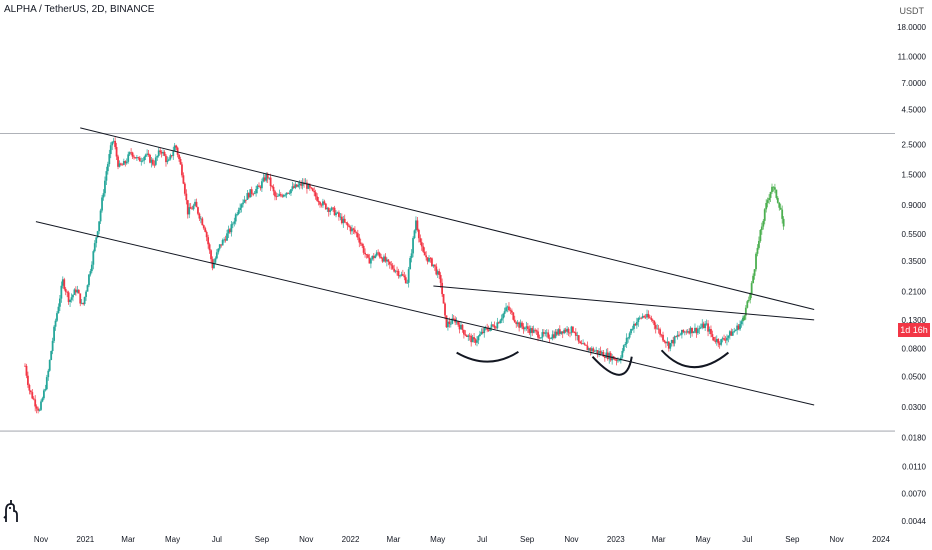  I want to click on trendline, so click(624, 303).